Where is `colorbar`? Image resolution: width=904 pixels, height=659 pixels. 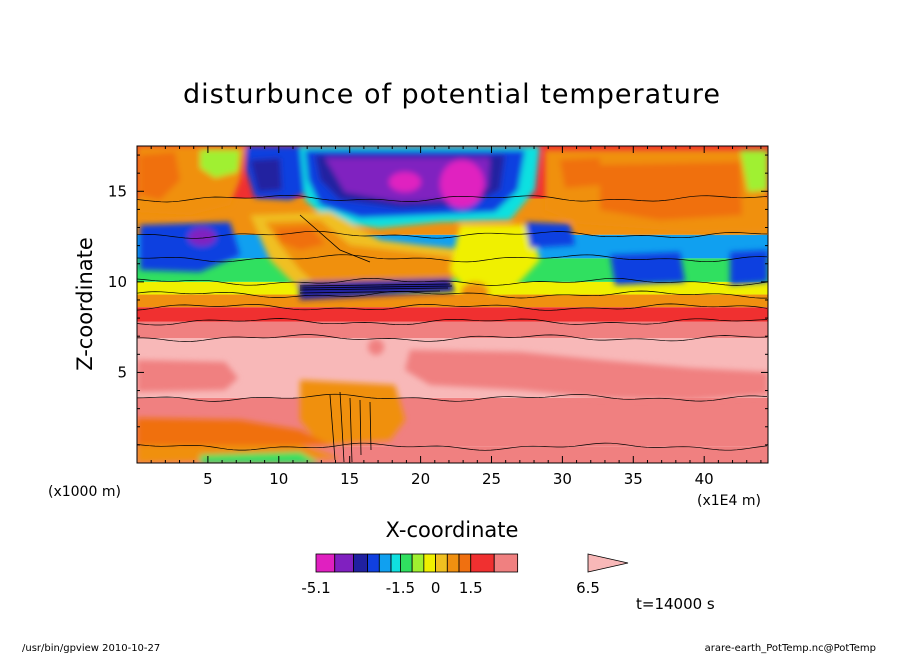
colorbar is located at coordinates (472, 563).